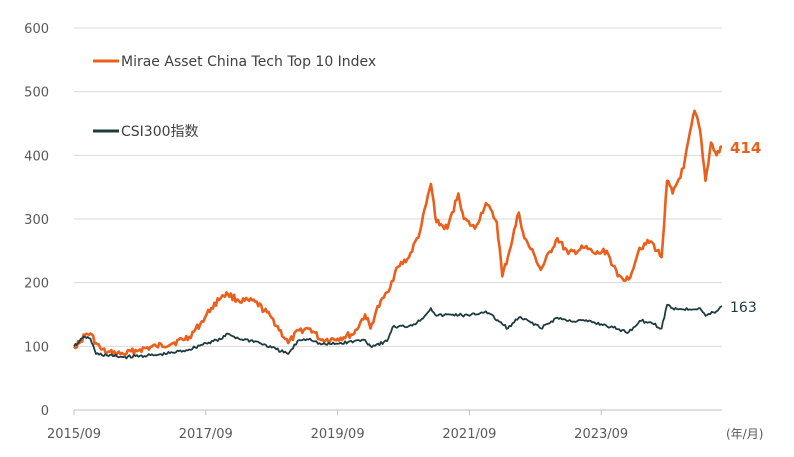  I want to click on legend-label-orange: Mirae Asset China Tech Top 10 Index, so click(248, 62).